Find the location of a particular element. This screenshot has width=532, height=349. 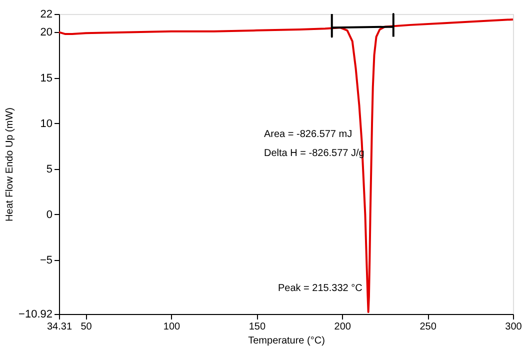

y-tick-label: 22 is located at coordinates (46, 14).